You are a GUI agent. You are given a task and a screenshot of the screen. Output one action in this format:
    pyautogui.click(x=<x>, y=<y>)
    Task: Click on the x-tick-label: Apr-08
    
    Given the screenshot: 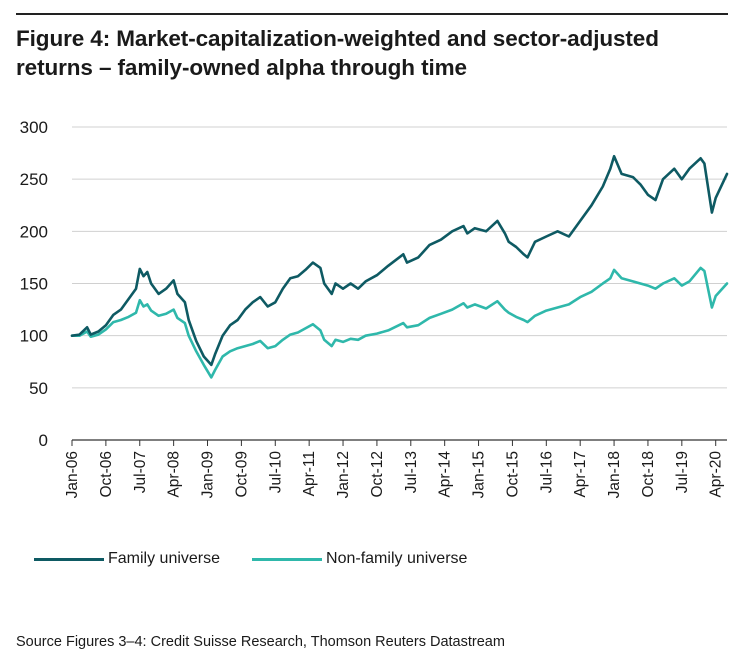 What is the action you would take?
    pyautogui.click(x=174, y=474)
    